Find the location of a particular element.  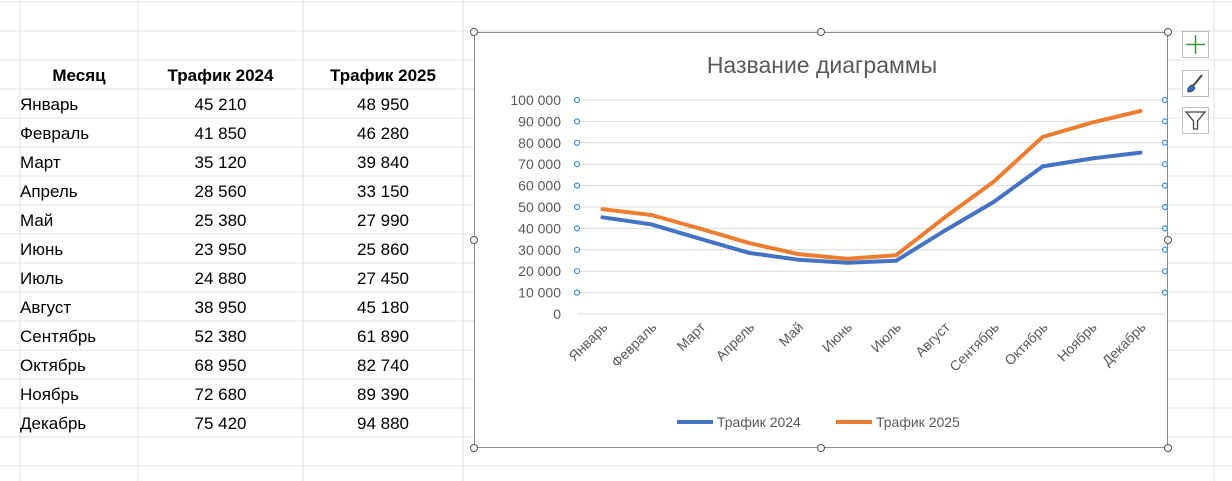

value-cell: 28 560 is located at coordinates (220, 191).